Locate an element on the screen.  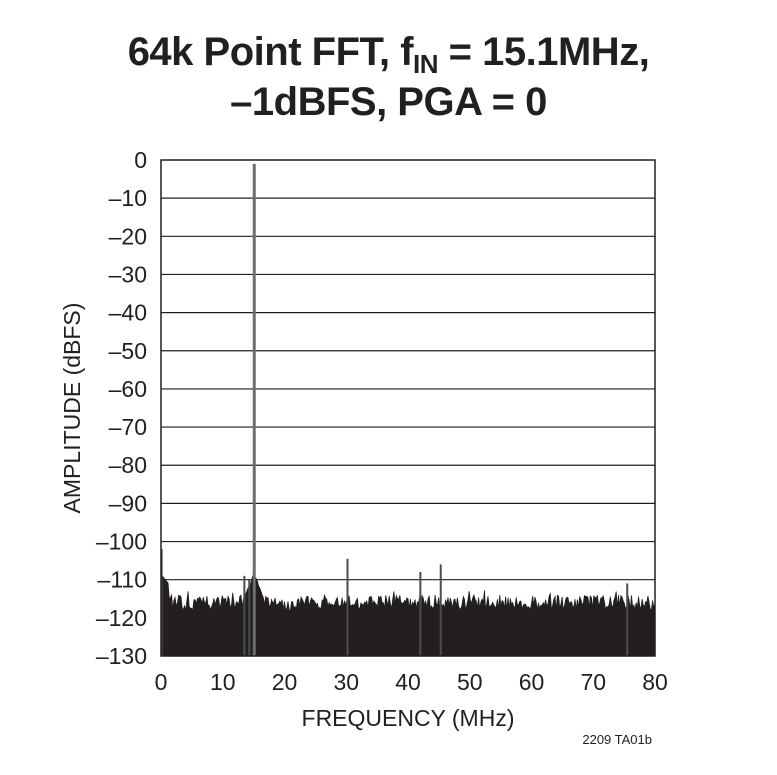
x-tick-label: 80 is located at coordinates (655, 682).